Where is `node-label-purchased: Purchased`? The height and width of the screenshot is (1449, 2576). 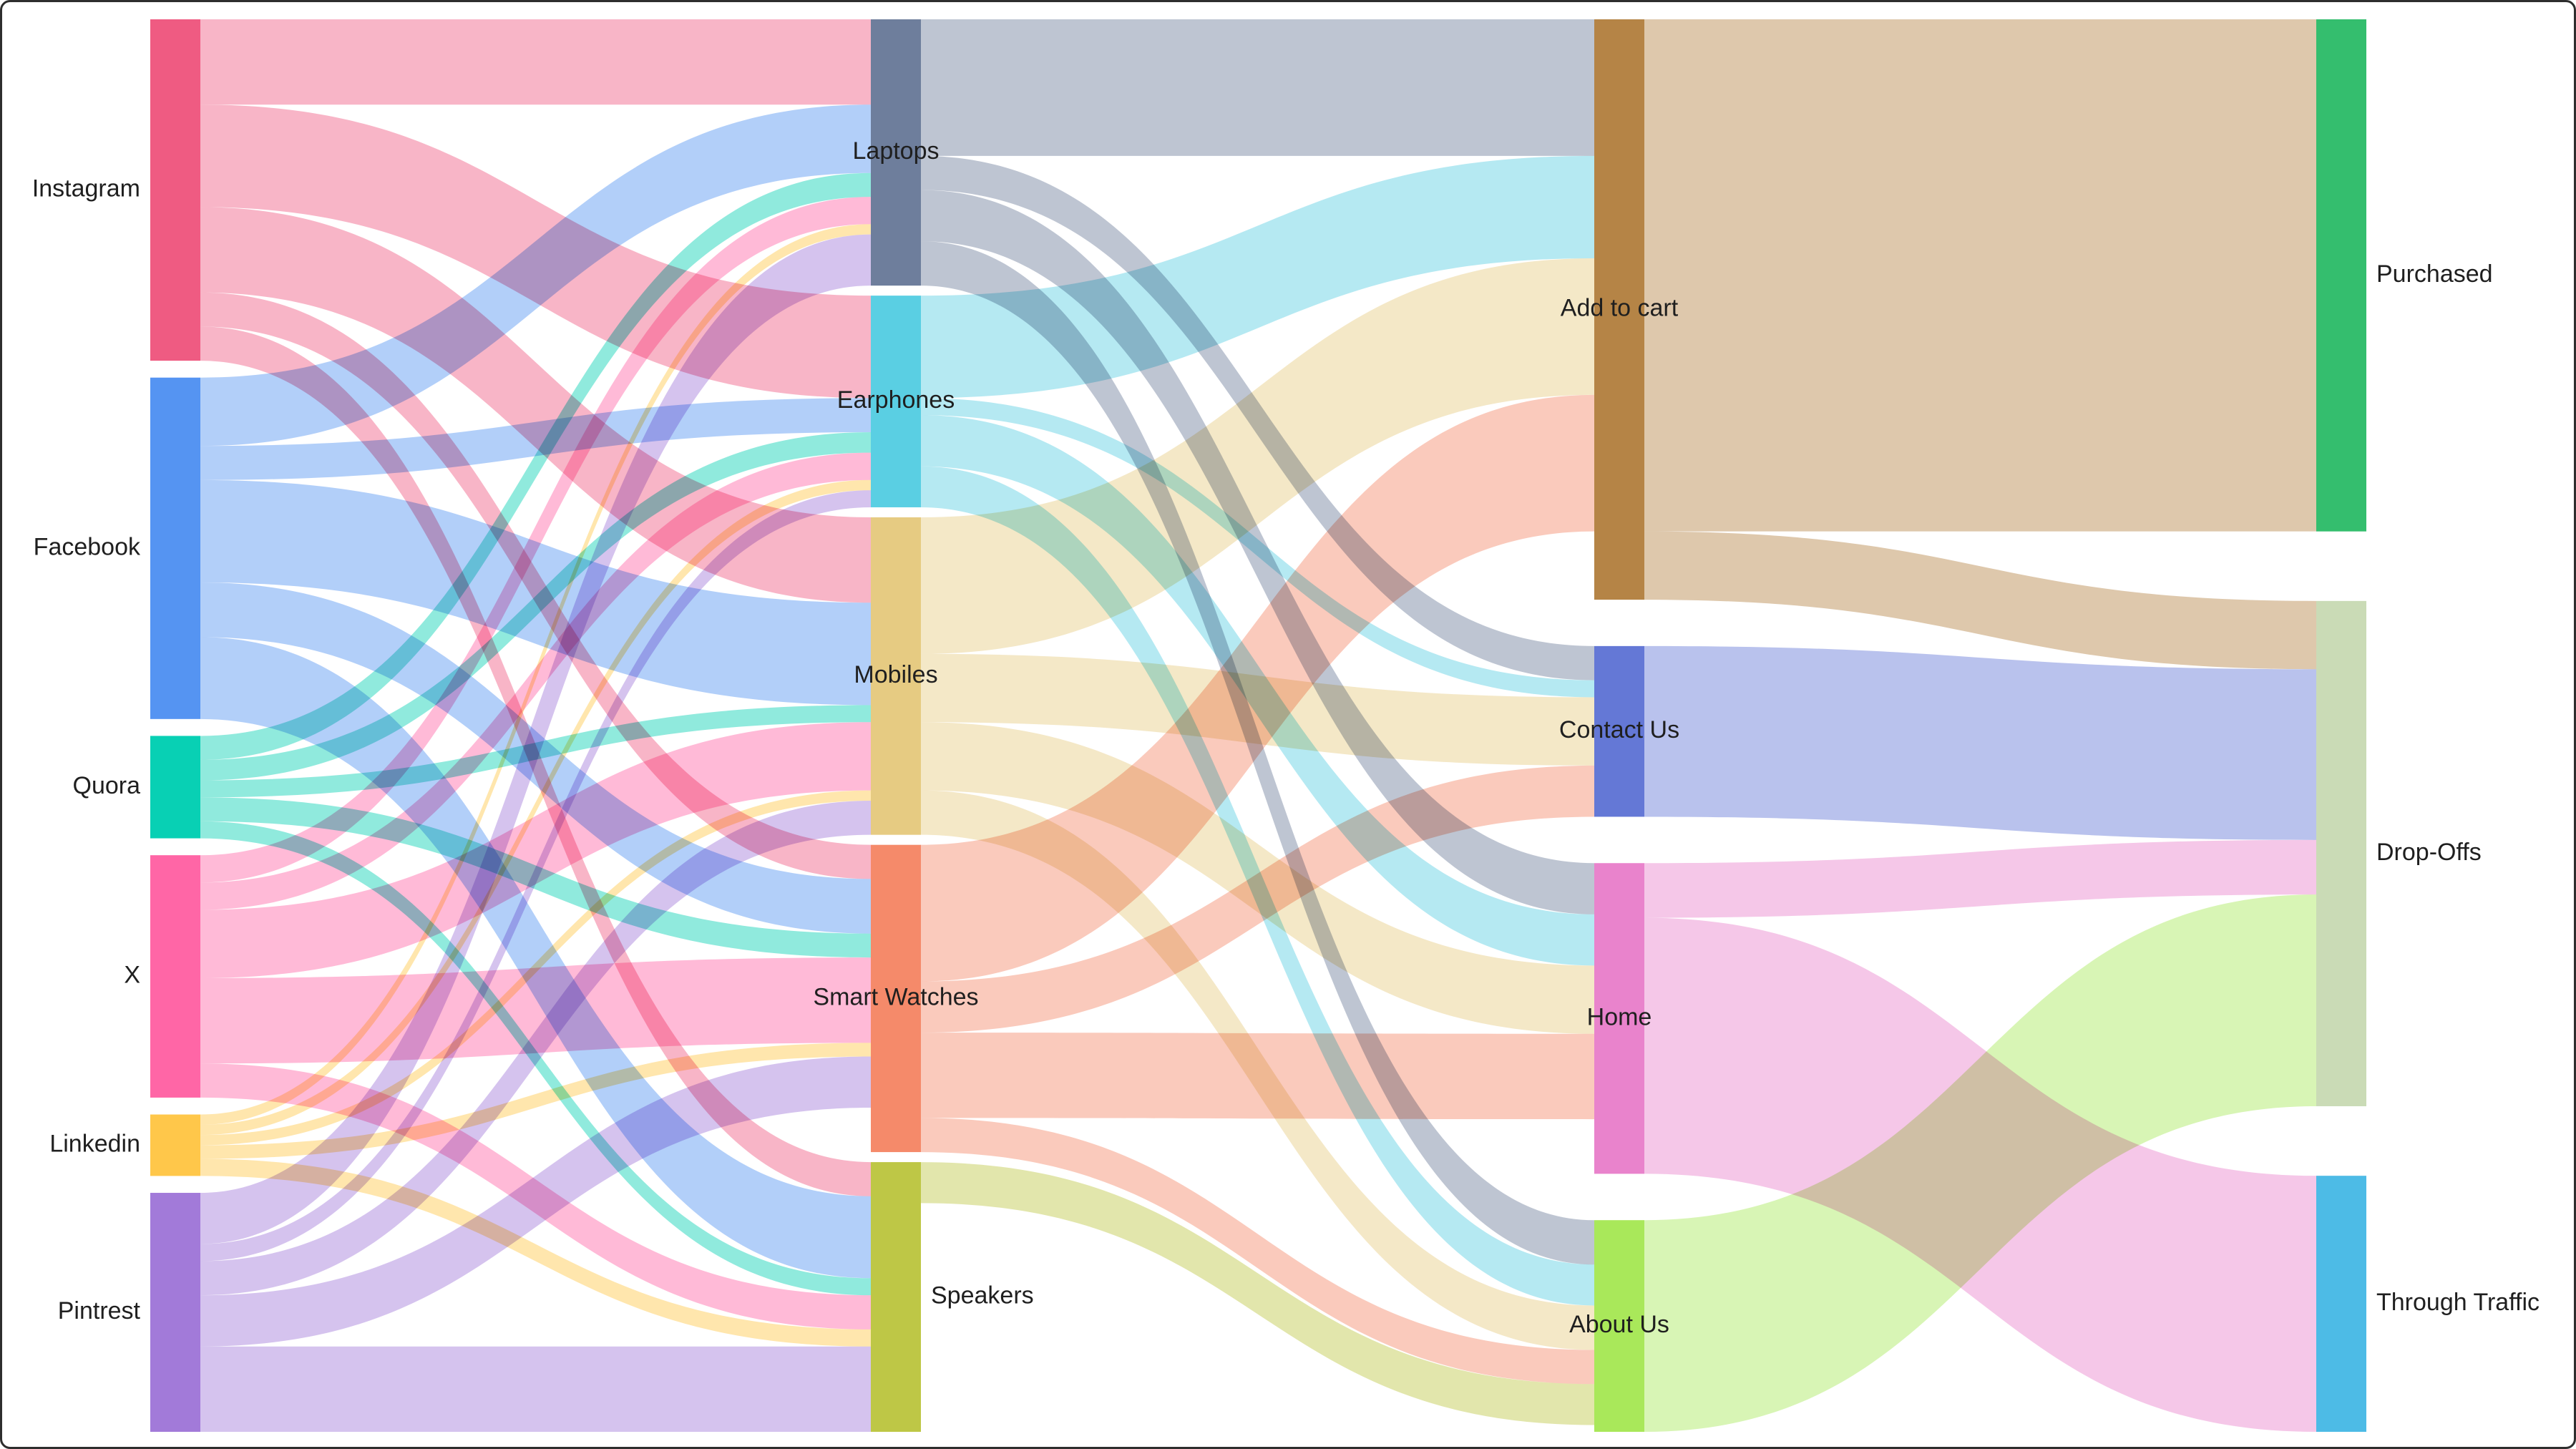 node-label-purchased: Purchased is located at coordinates (2434, 274).